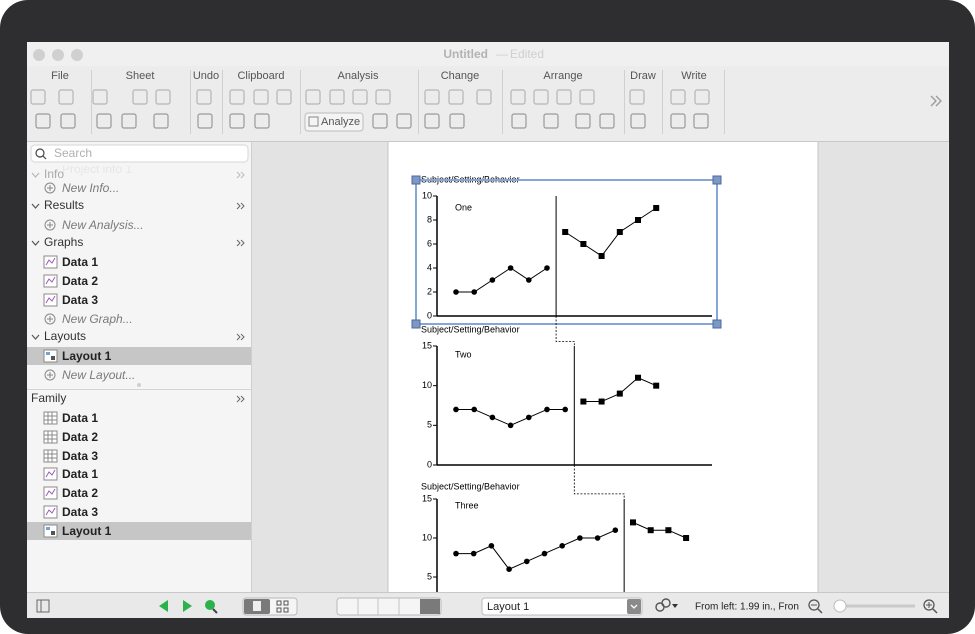 The height and width of the screenshot is (634, 975). What do you see at coordinates (634, 606) in the screenshot?
I see `select-arrow` at bounding box center [634, 606].